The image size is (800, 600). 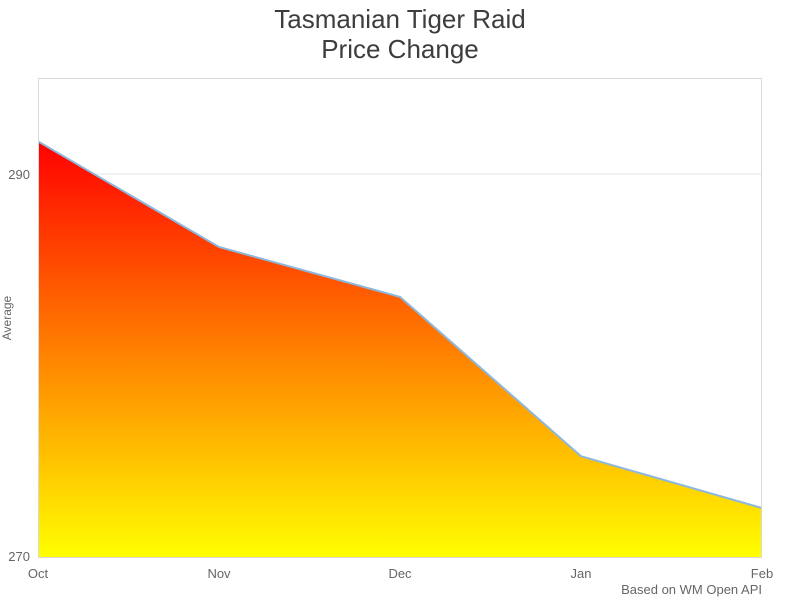 What do you see at coordinates (19, 174) in the screenshot?
I see `y-axis-tick-290: 290` at bounding box center [19, 174].